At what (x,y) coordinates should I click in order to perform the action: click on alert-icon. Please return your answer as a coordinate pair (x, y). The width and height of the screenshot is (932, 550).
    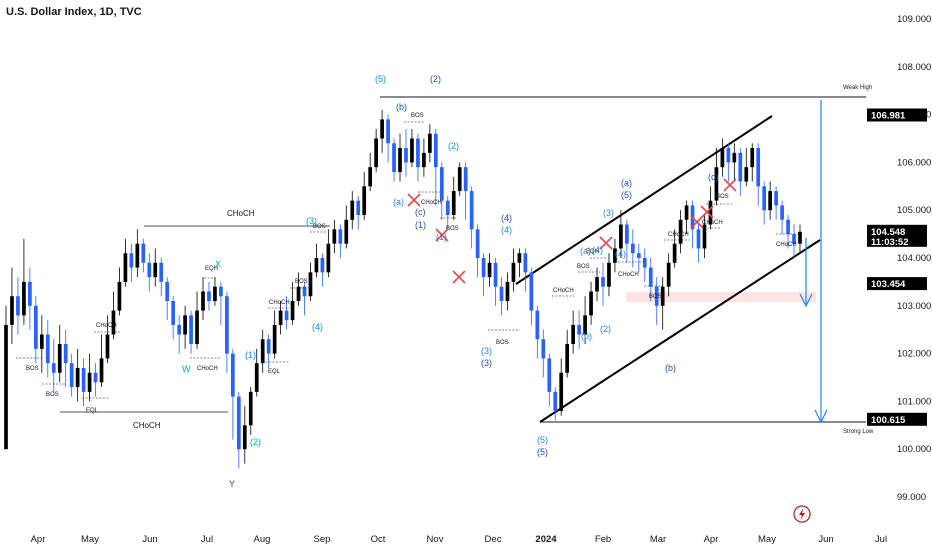
    Looking at the image, I should click on (802, 514).